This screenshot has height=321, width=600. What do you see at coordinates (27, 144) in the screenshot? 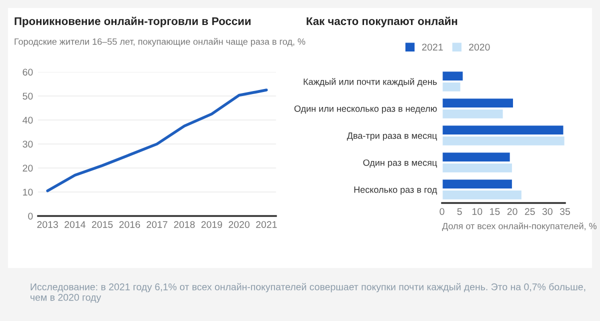
I see `y-tick-label: 30` at bounding box center [27, 144].